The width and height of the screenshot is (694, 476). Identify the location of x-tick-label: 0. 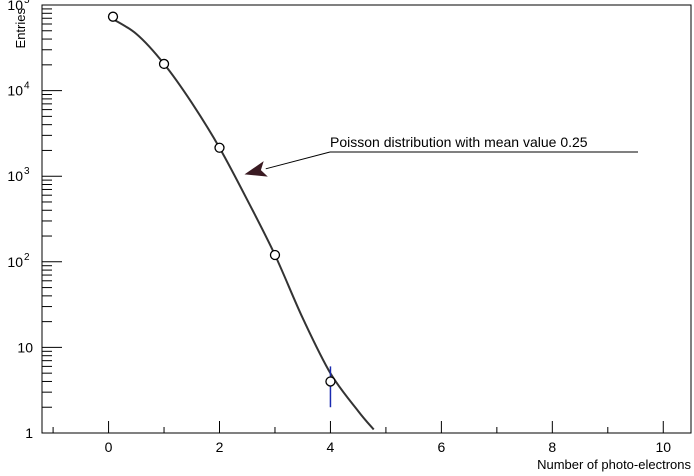
(109, 447).